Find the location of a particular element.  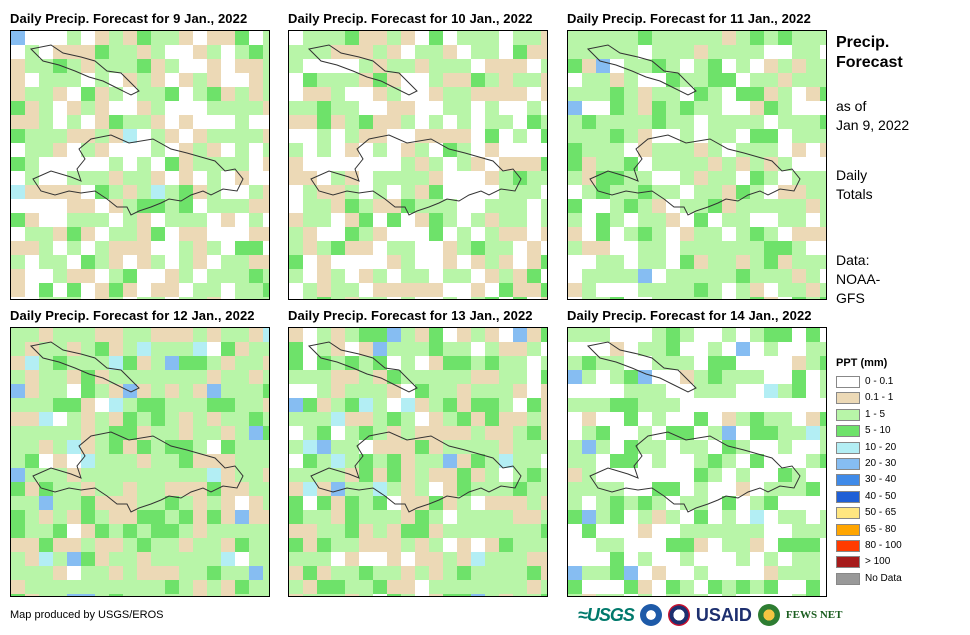

panel-title-3: Daily Precip. Forecast for 11 Jan., 2022 is located at coordinates (689, 18).